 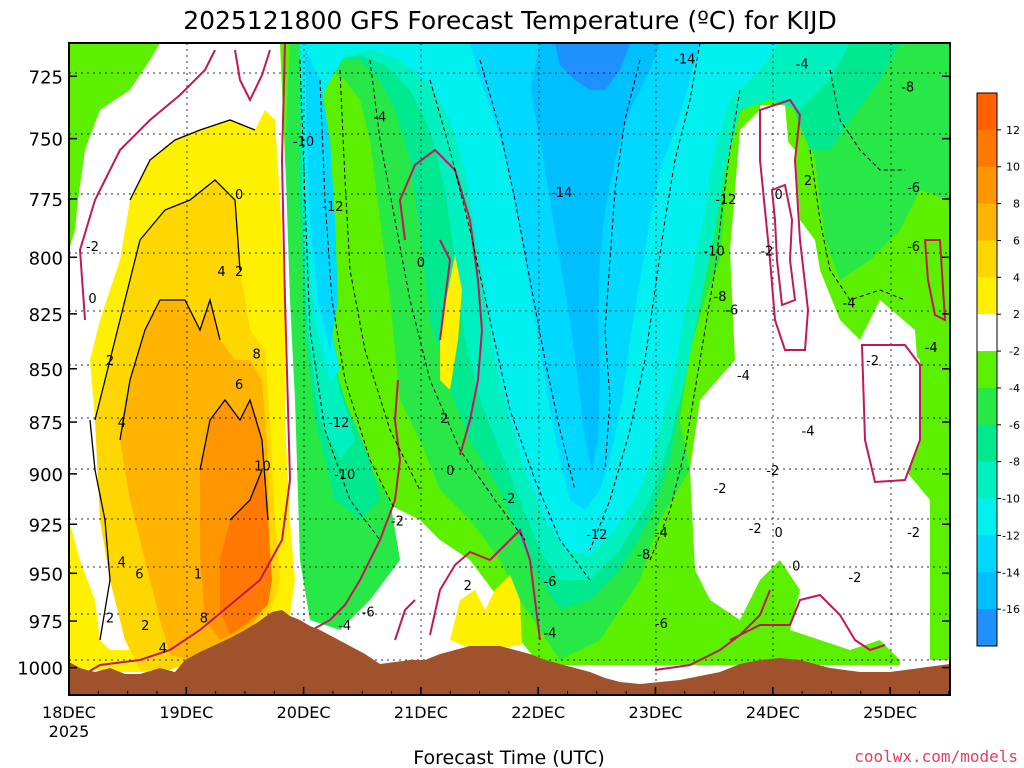 I want to click on x-axis-label: Forecast Time (UTC), so click(x=508, y=757).